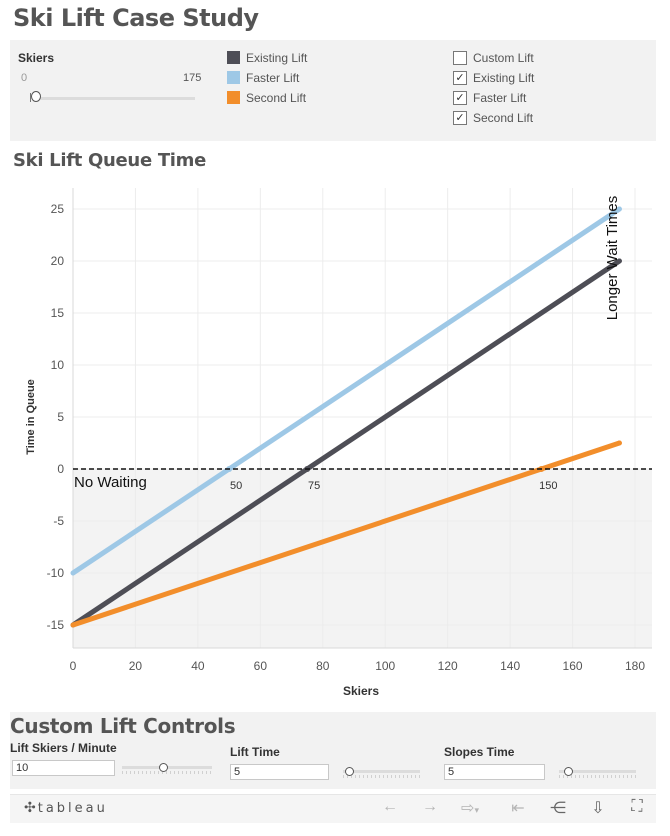 The width and height of the screenshot is (670, 836). Describe the element at coordinates (36, 58) in the screenshot. I see `skiers-filter-label: Skiers` at that location.